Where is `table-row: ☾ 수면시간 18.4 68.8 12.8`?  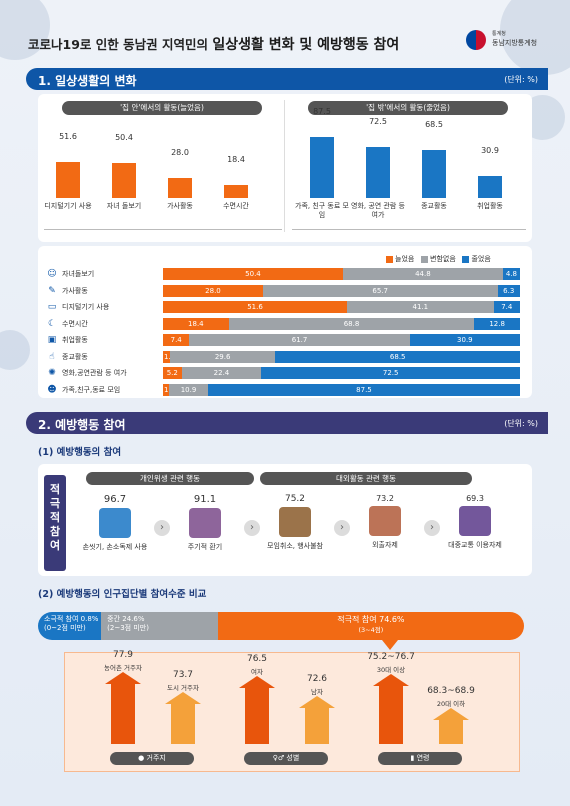
table-row: ☾ 수면시간 18.4 68.8 12.8 is located at coordinates (282, 323).